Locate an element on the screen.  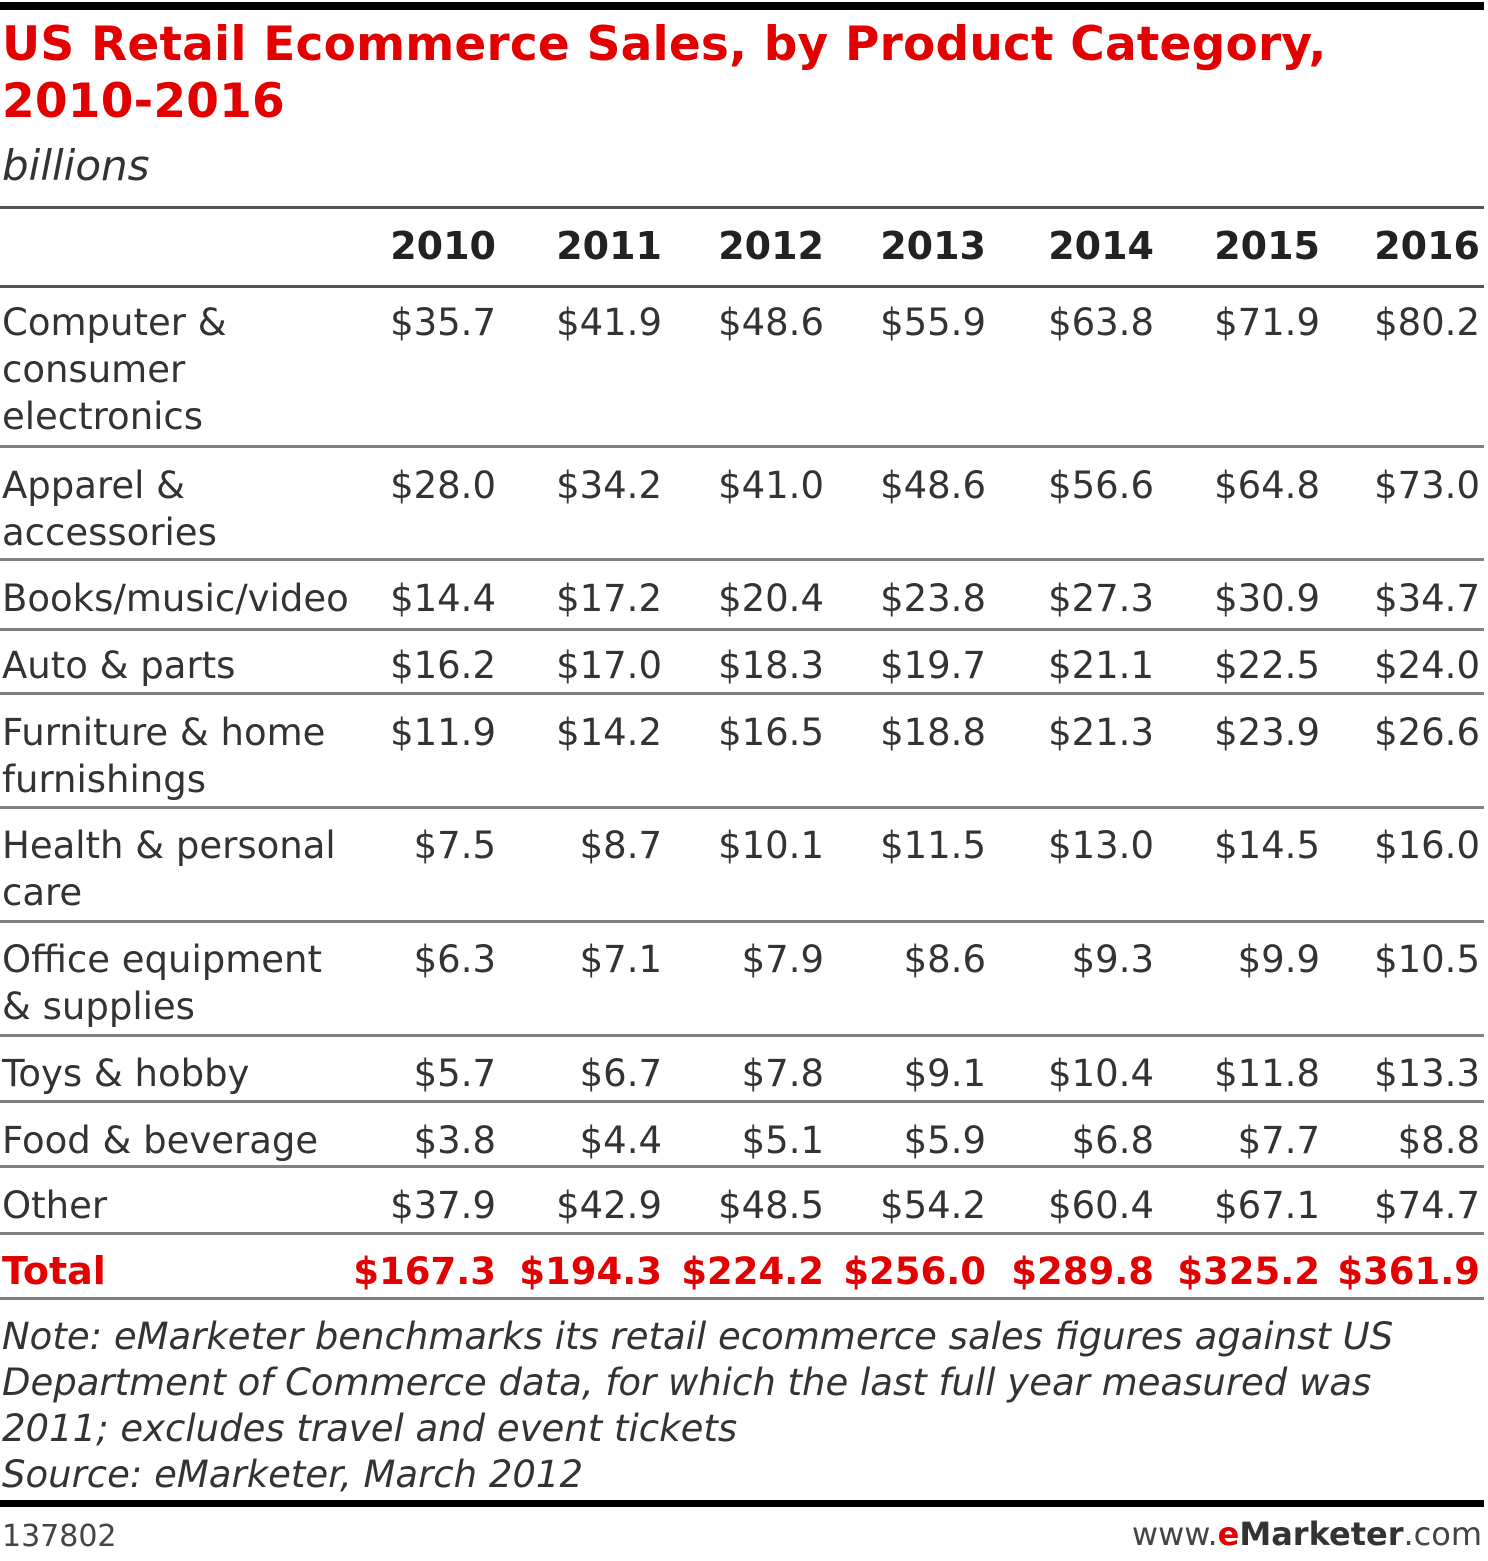
row-category: Auto & parts is located at coordinates (119, 665).